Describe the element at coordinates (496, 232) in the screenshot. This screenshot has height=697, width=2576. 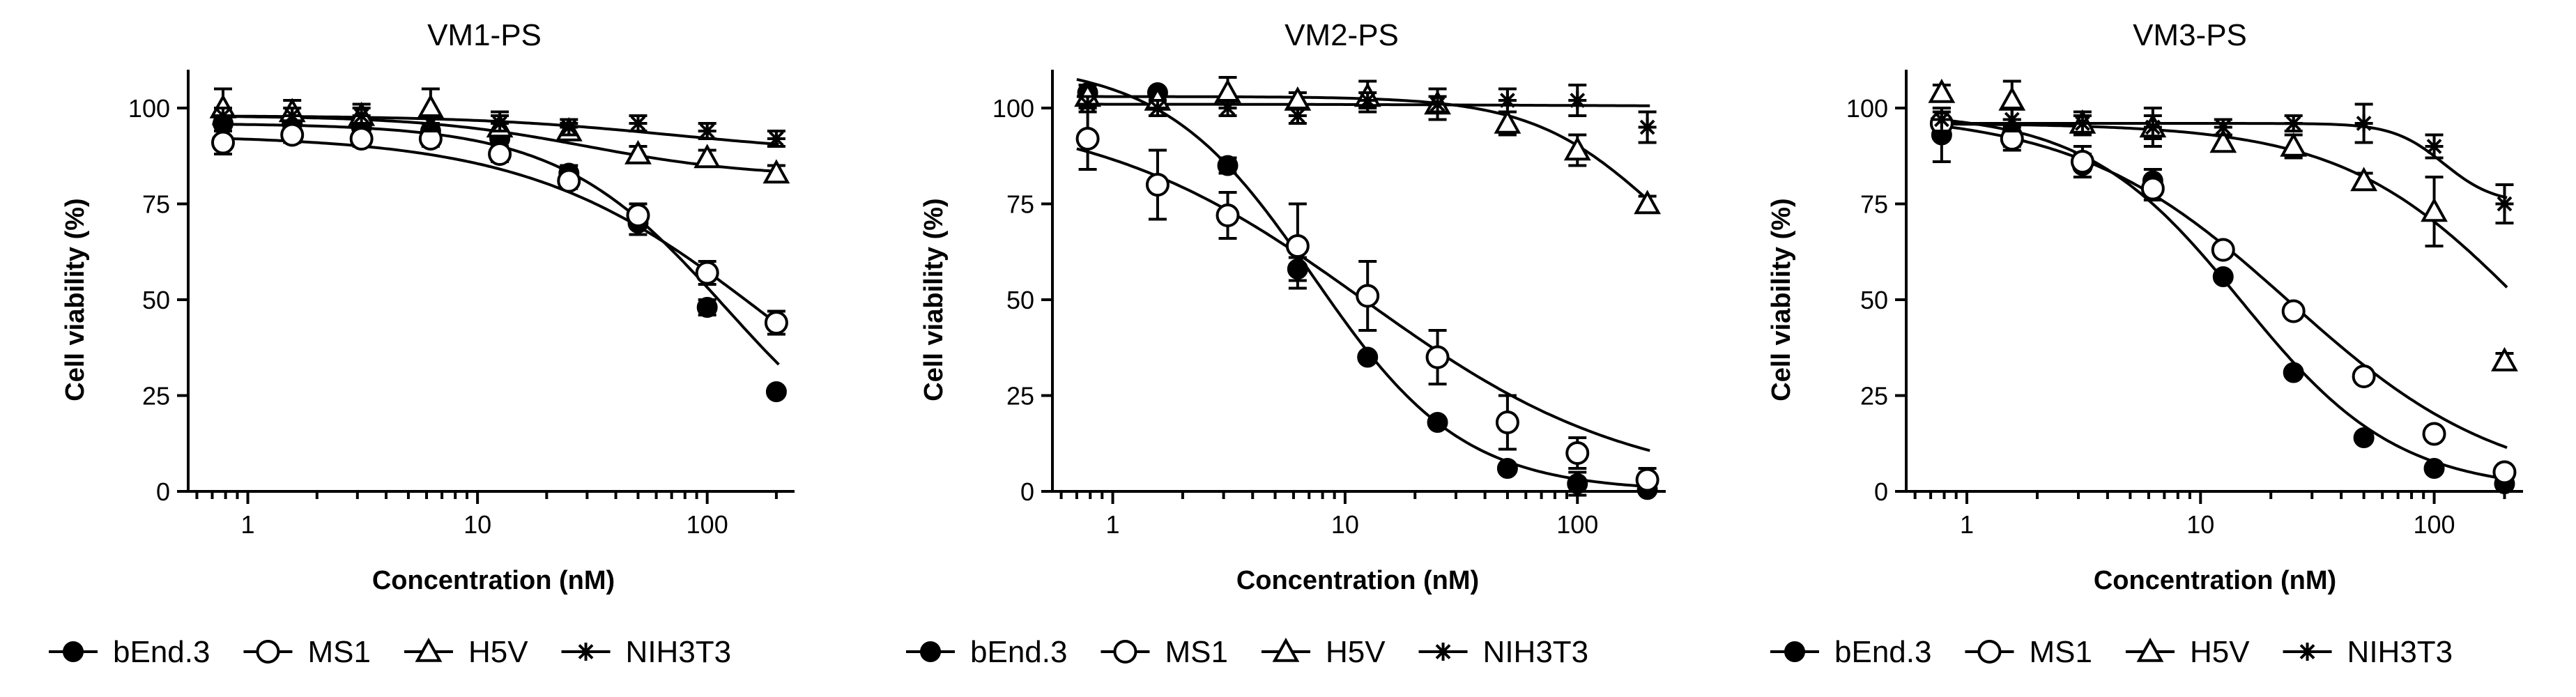
I see `fit-curve-ms1` at that location.